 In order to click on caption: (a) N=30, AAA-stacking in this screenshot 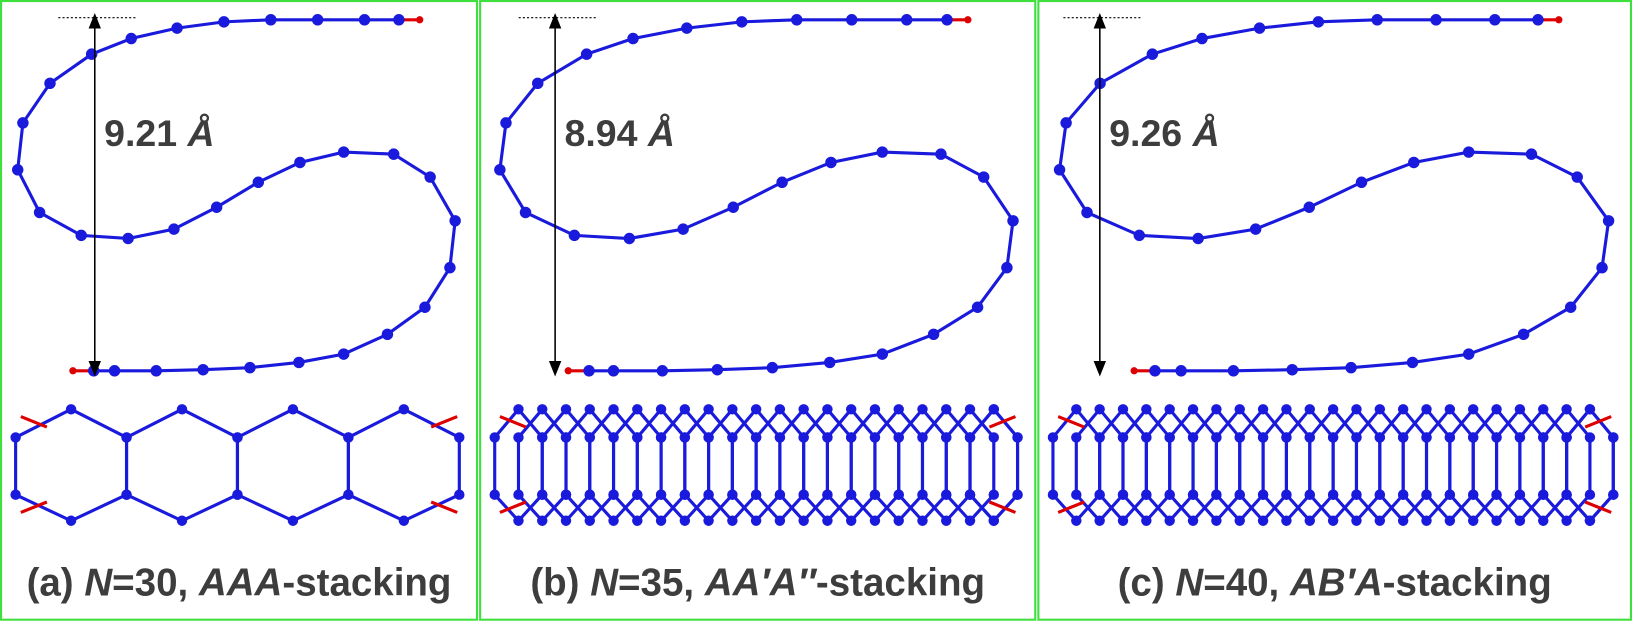, I will do `click(239, 583)`.